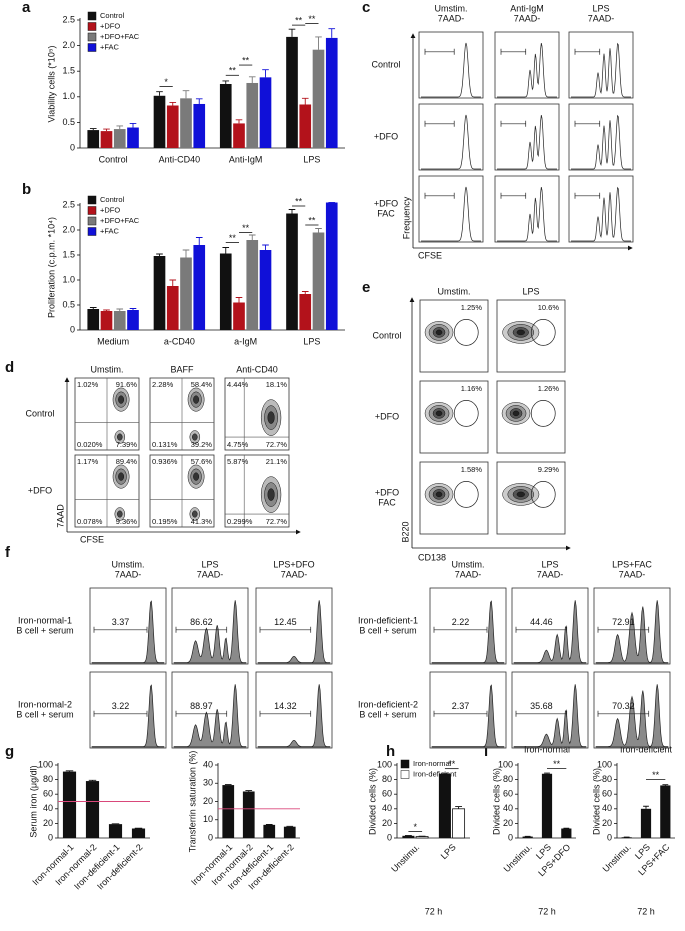 This screenshot has height=931, width=685. Describe the element at coordinates (549, 388) in the screenshot. I see `gate-label: 1.26%` at that location.